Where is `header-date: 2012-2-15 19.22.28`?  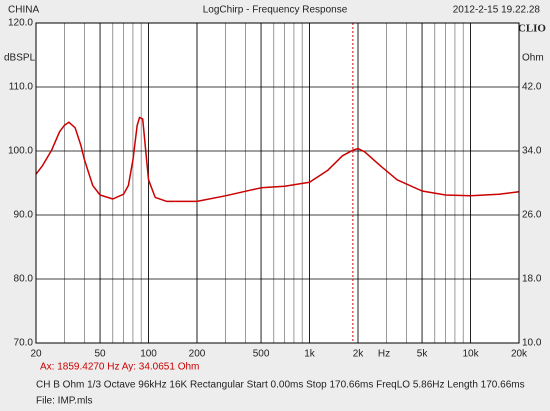 header-date: 2012-2-15 19.22.28 is located at coordinates (497, 10).